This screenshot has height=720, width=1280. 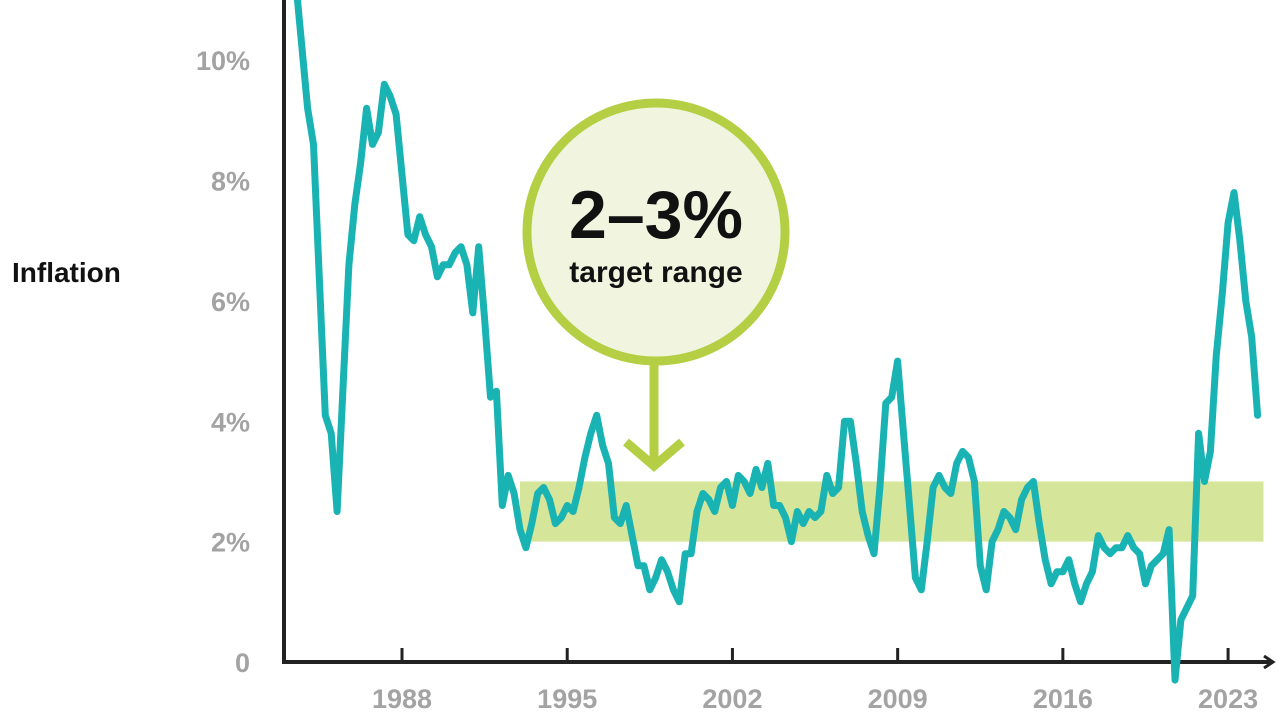 I want to click on target-band, so click(x=892, y=511).